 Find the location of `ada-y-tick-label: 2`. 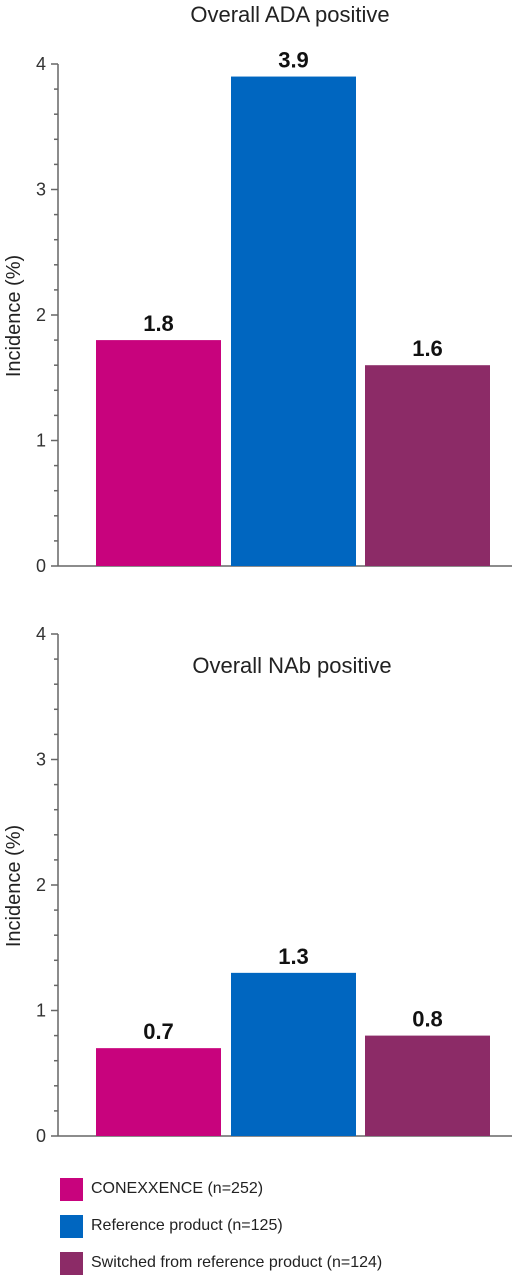

ada-y-tick-label: 2 is located at coordinates (41, 315).